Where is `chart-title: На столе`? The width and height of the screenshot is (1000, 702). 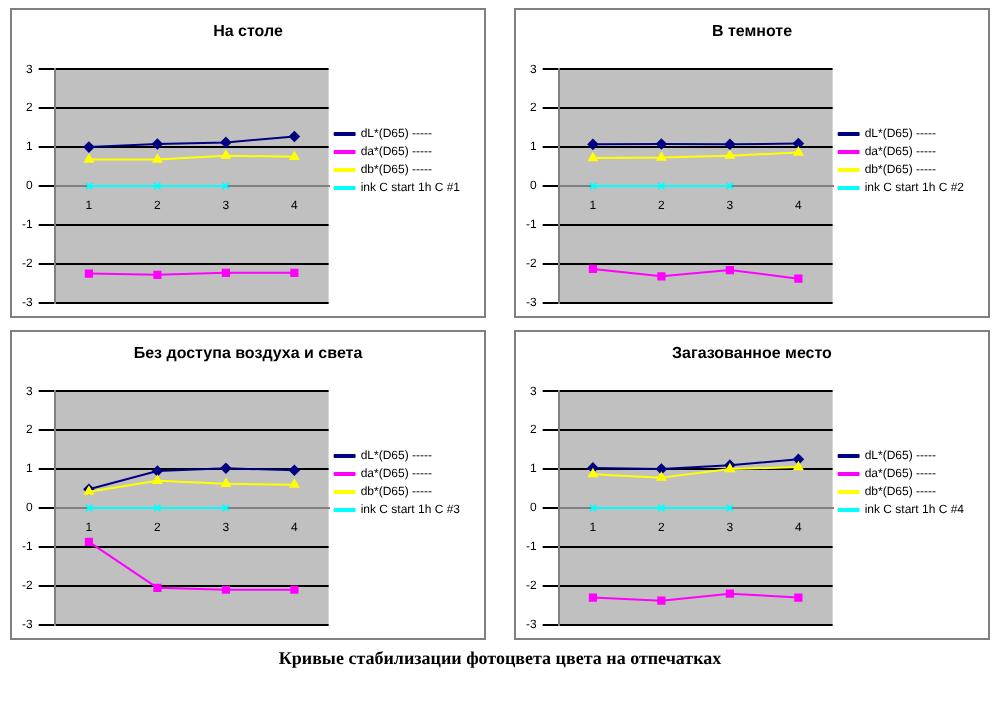 chart-title: На столе is located at coordinates (248, 31).